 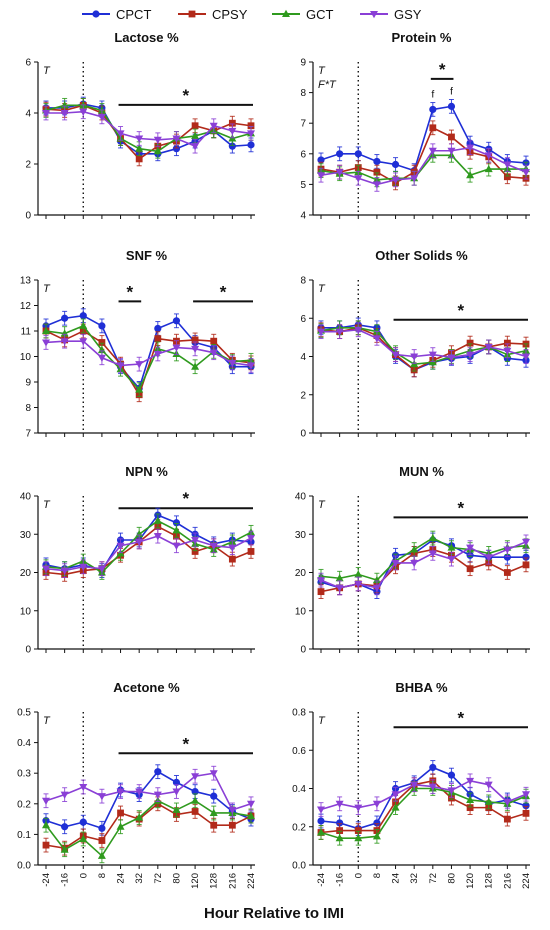 What do you see at coordinates (26, 306) in the screenshot?
I see `y-tick-label: 12` at bounding box center [26, 306].